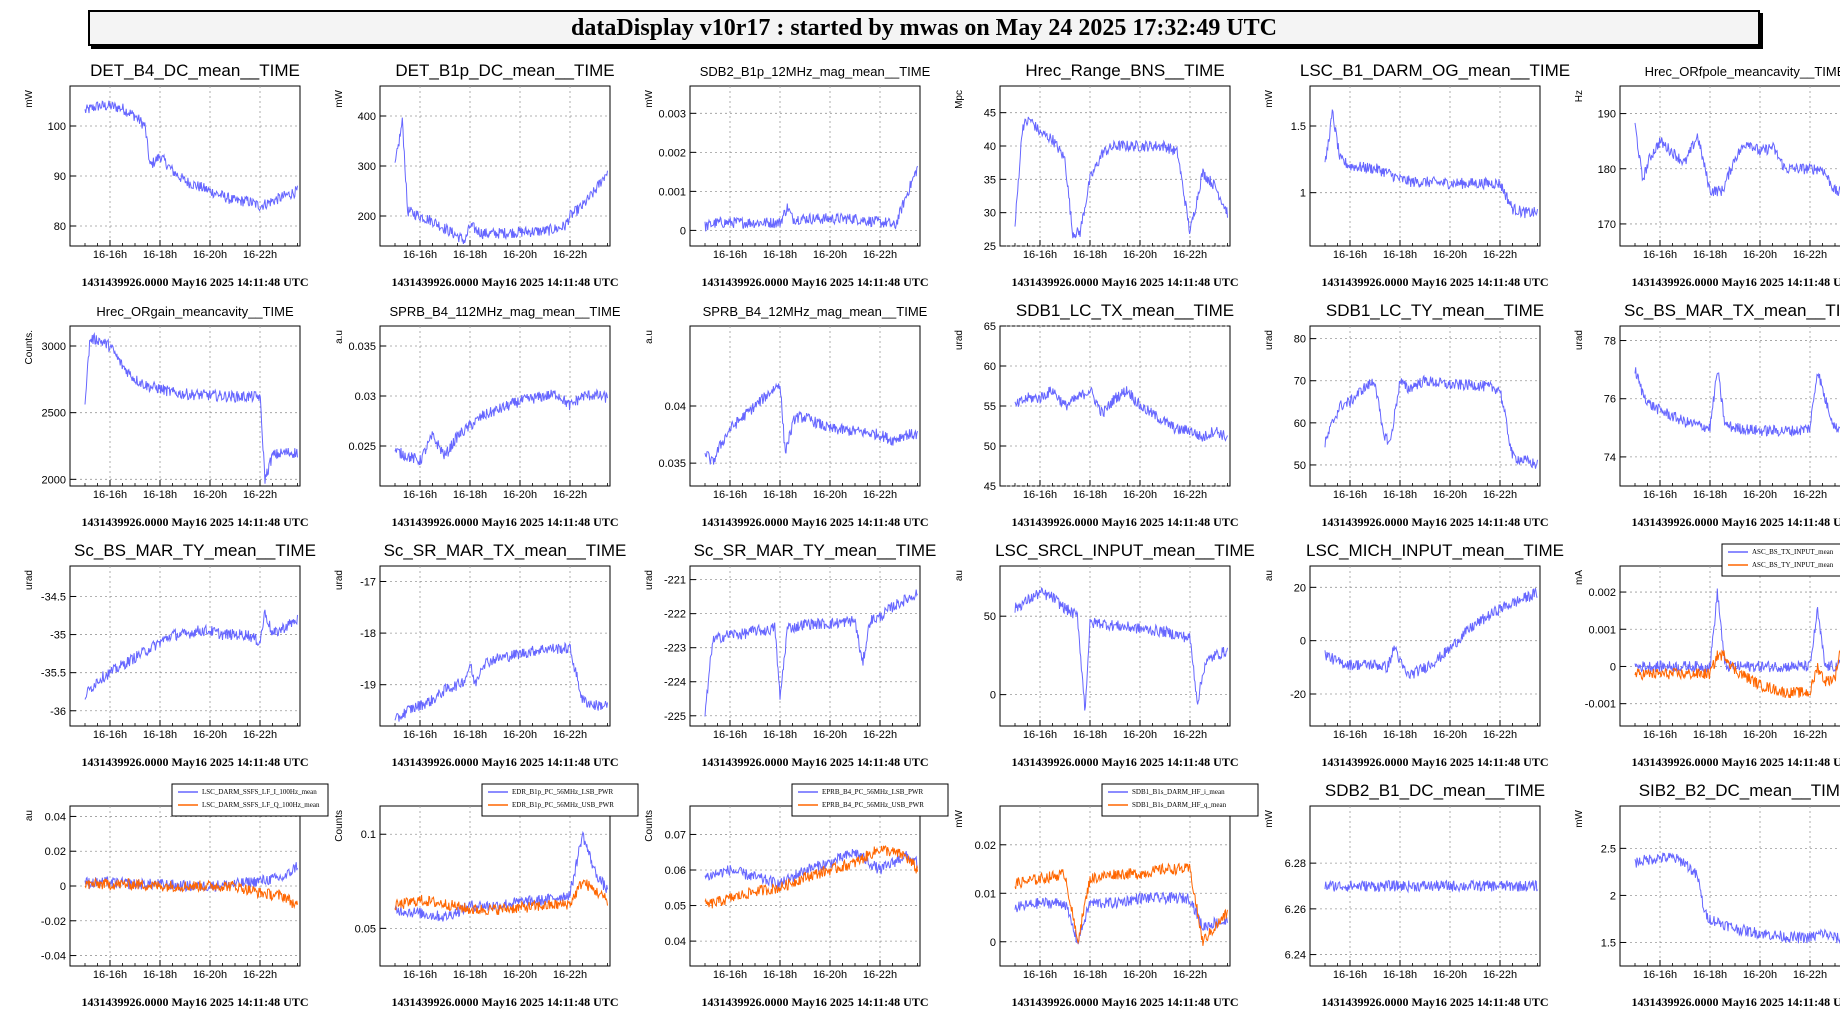 The image size is (1840, 1010). What do you see at coordinates (990, 617) in the screenshot?
I see `y-tick-label: 50` at bounding box center [990, 617].